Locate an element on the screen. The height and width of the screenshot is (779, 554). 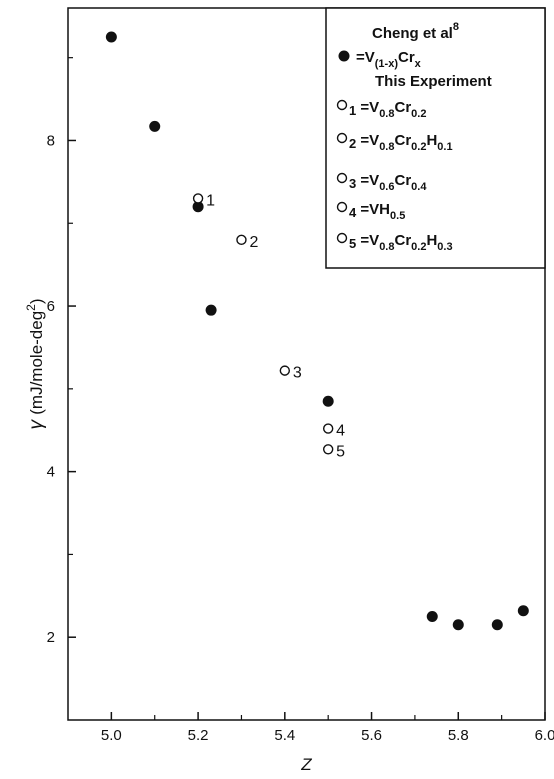
point-label: 2 is located at coordinates (253, 242).